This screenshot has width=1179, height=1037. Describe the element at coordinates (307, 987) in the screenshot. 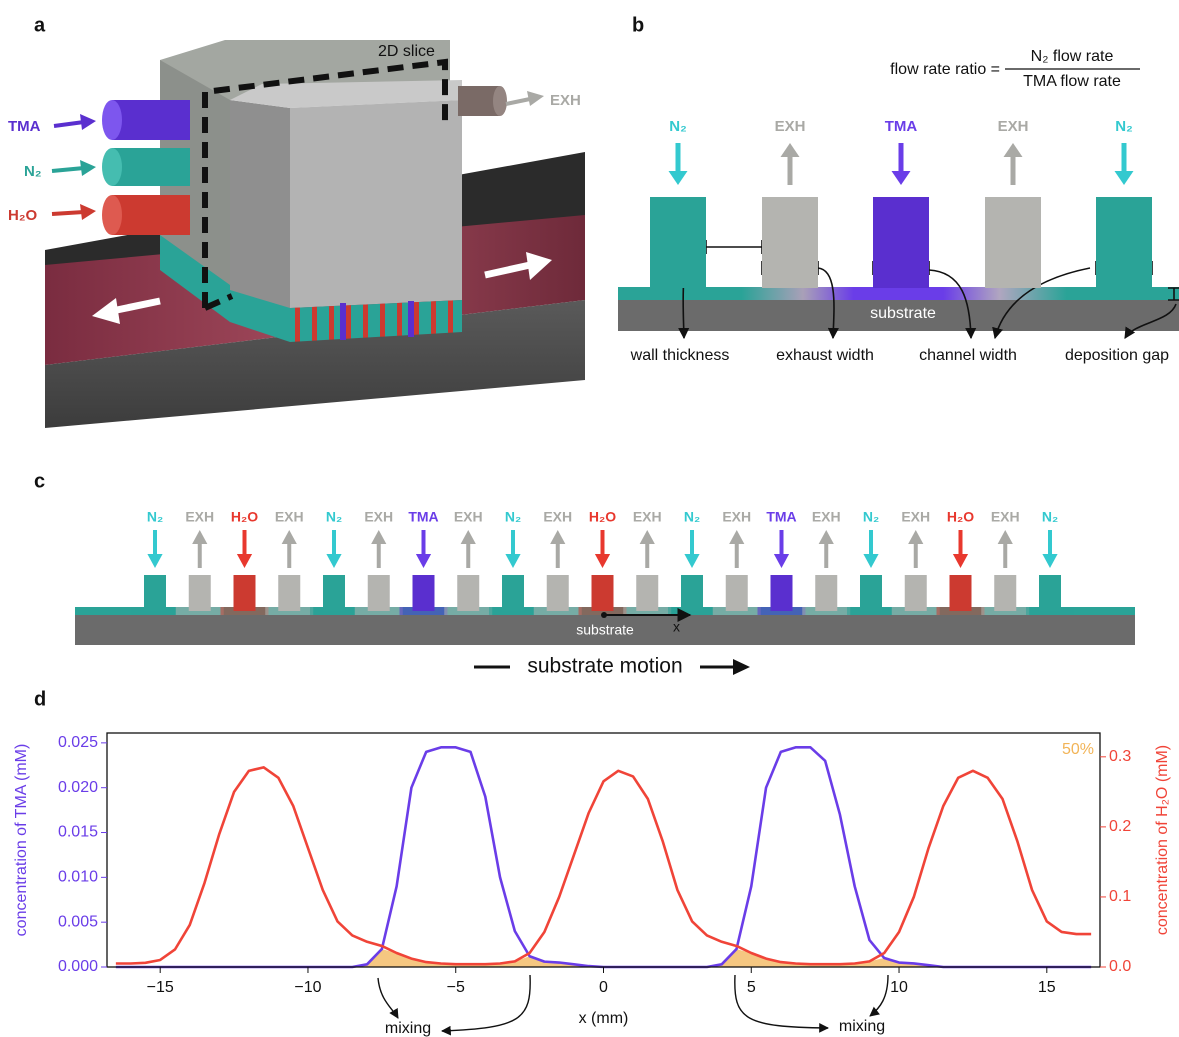

I see `x-tick-label: −10` at that location.